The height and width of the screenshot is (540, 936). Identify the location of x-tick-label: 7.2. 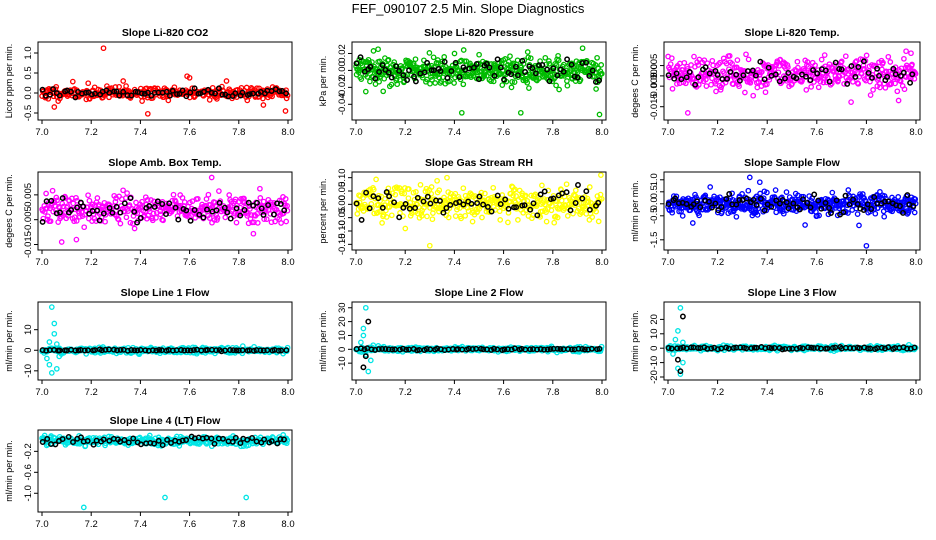
(717, 262).